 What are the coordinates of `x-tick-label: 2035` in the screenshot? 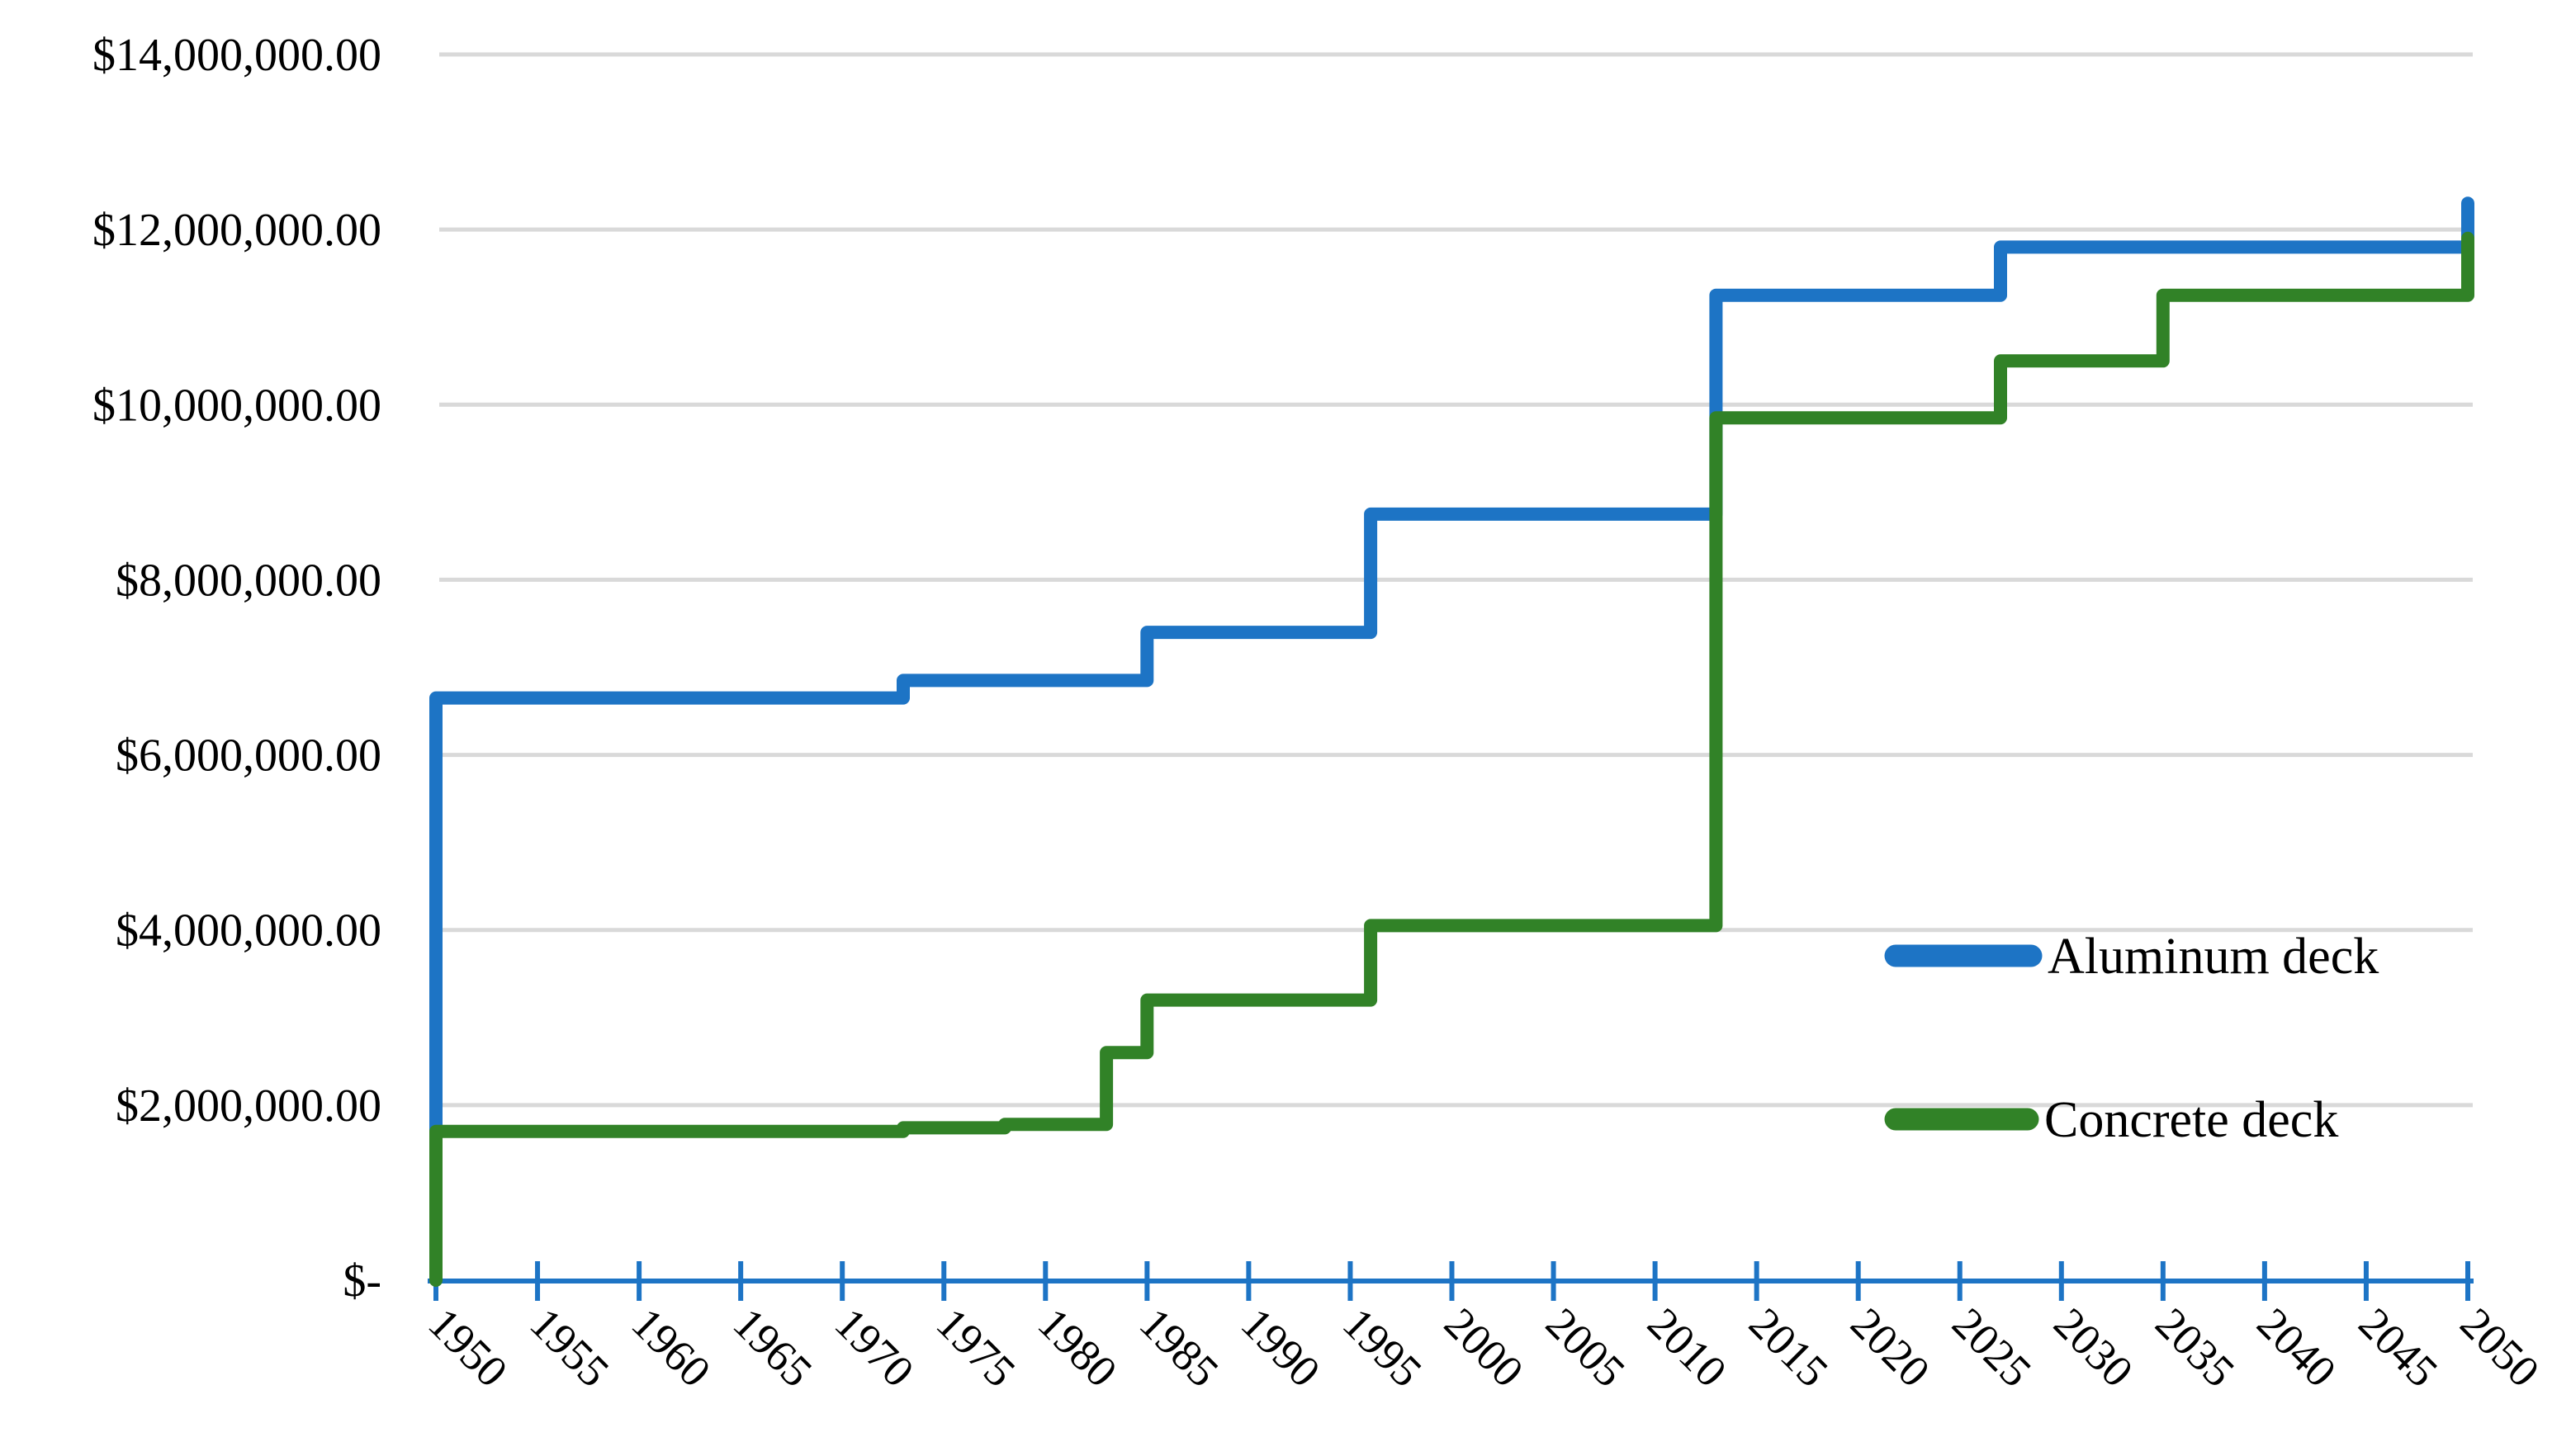 It's located at (2195, 1347).